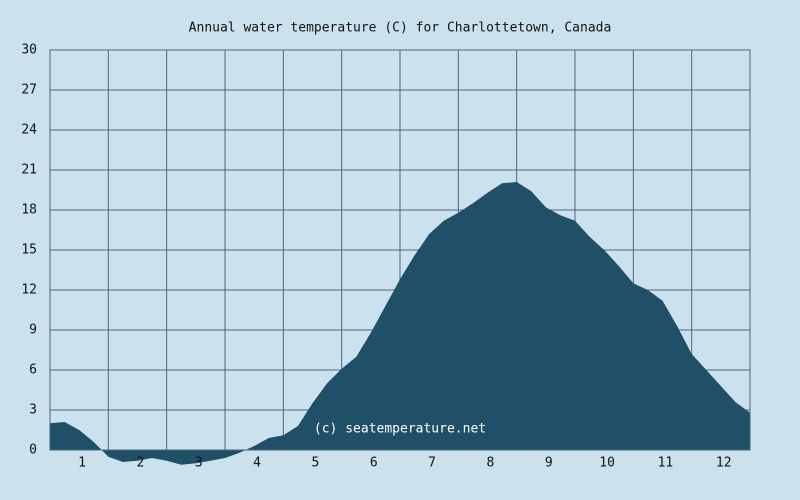  I want to click on y-tick-label: 0, so click(33, 450).